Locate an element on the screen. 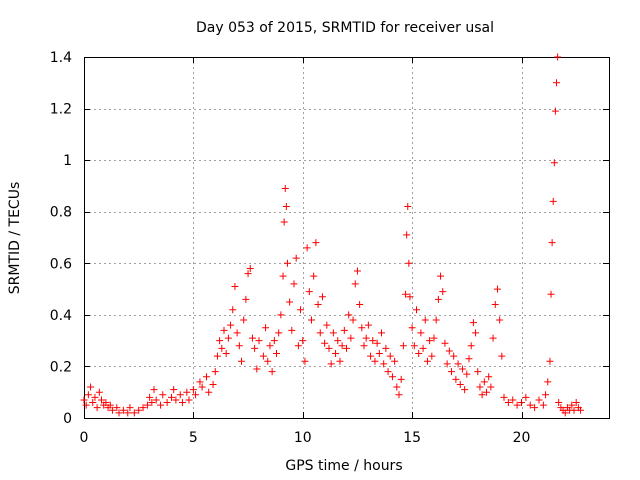 This screenshot has width=640, height=480. y-axis-label: SRMTID / TECUs is located at coordinates (15, 238).